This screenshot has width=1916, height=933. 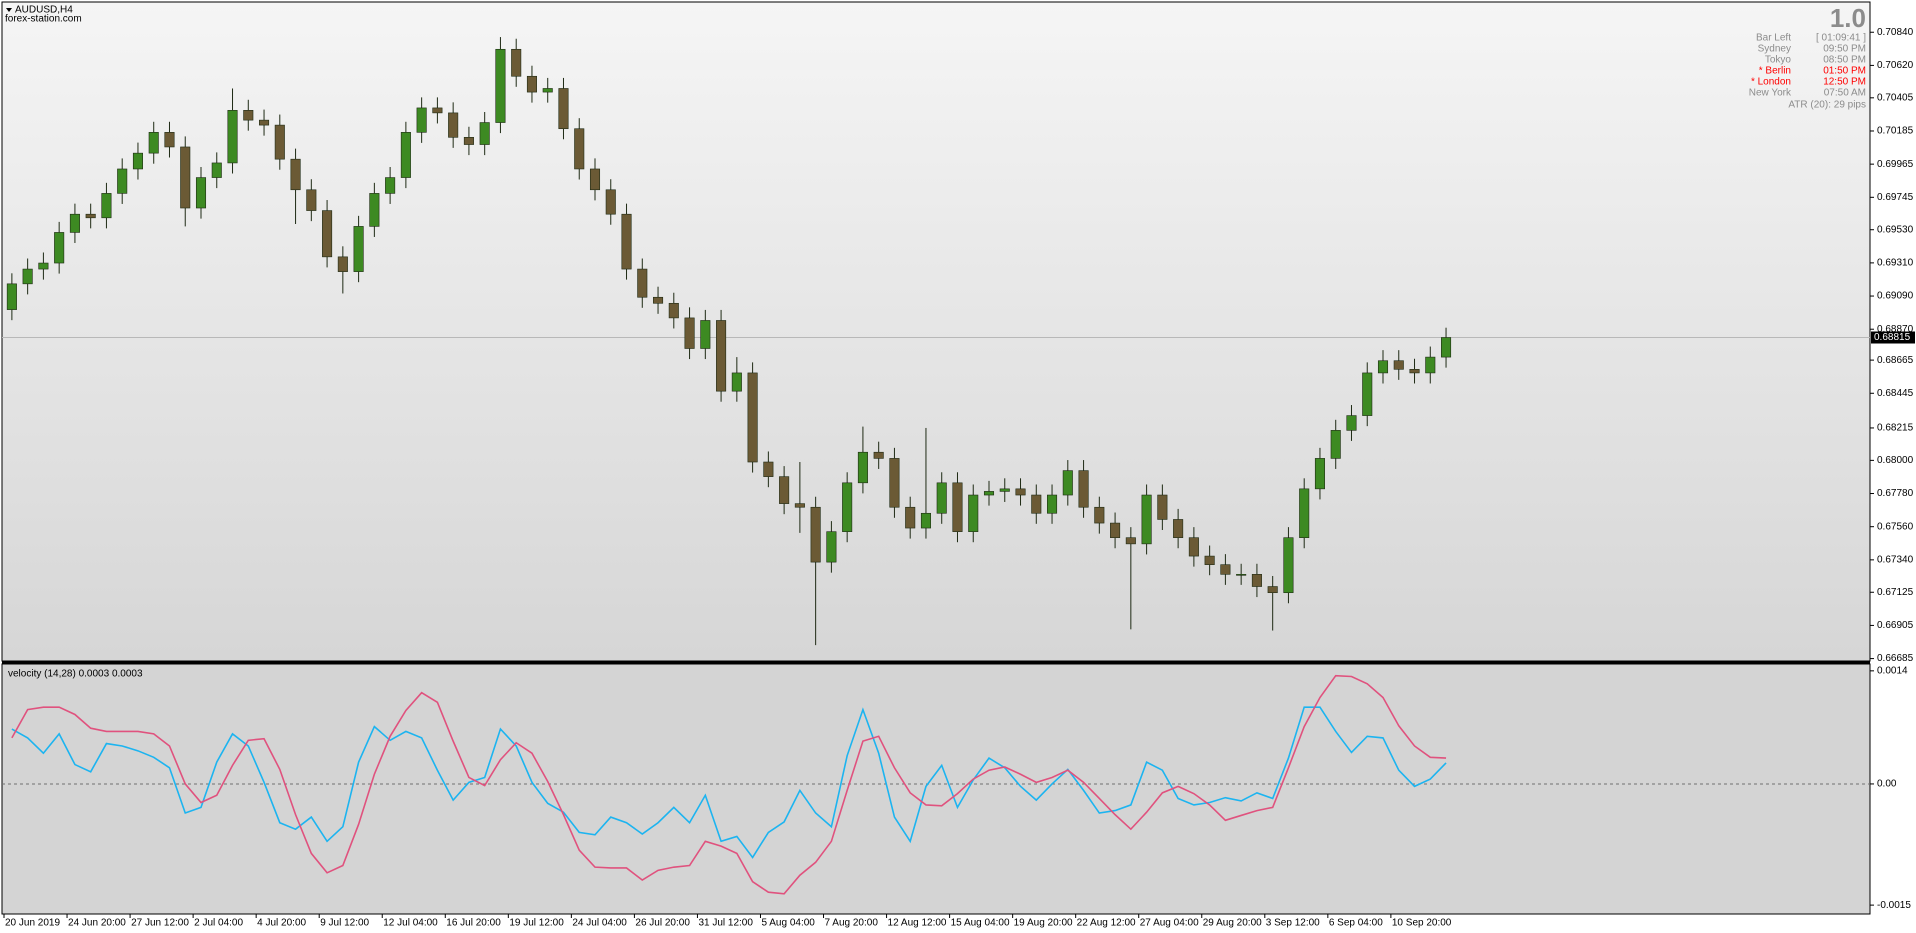 What do you see at coordinates (725, 923) in the screenshot?
I see `x-tick-label: 31 Jul 12:00` at bounding box center [725, 923].